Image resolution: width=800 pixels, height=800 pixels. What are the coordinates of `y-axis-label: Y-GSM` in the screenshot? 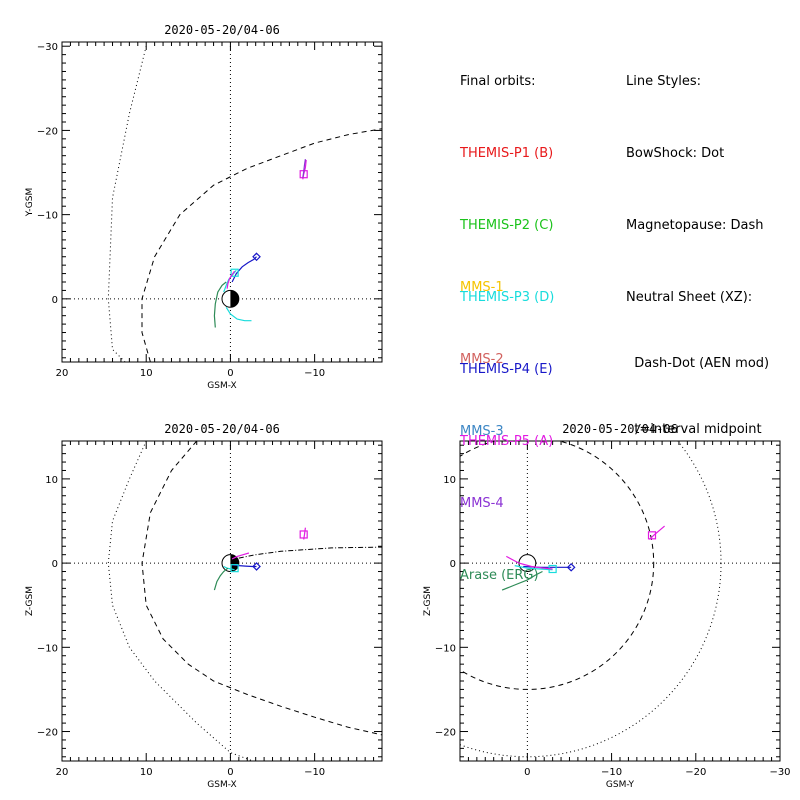 It's located at (30, 202).